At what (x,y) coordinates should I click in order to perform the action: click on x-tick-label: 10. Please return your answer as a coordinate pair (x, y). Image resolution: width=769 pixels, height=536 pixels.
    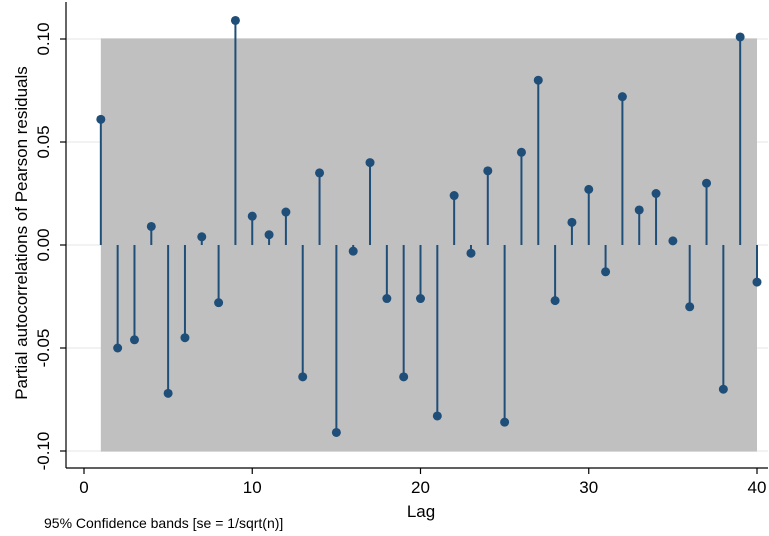
    Looking at the image, I should click on (252, 487).